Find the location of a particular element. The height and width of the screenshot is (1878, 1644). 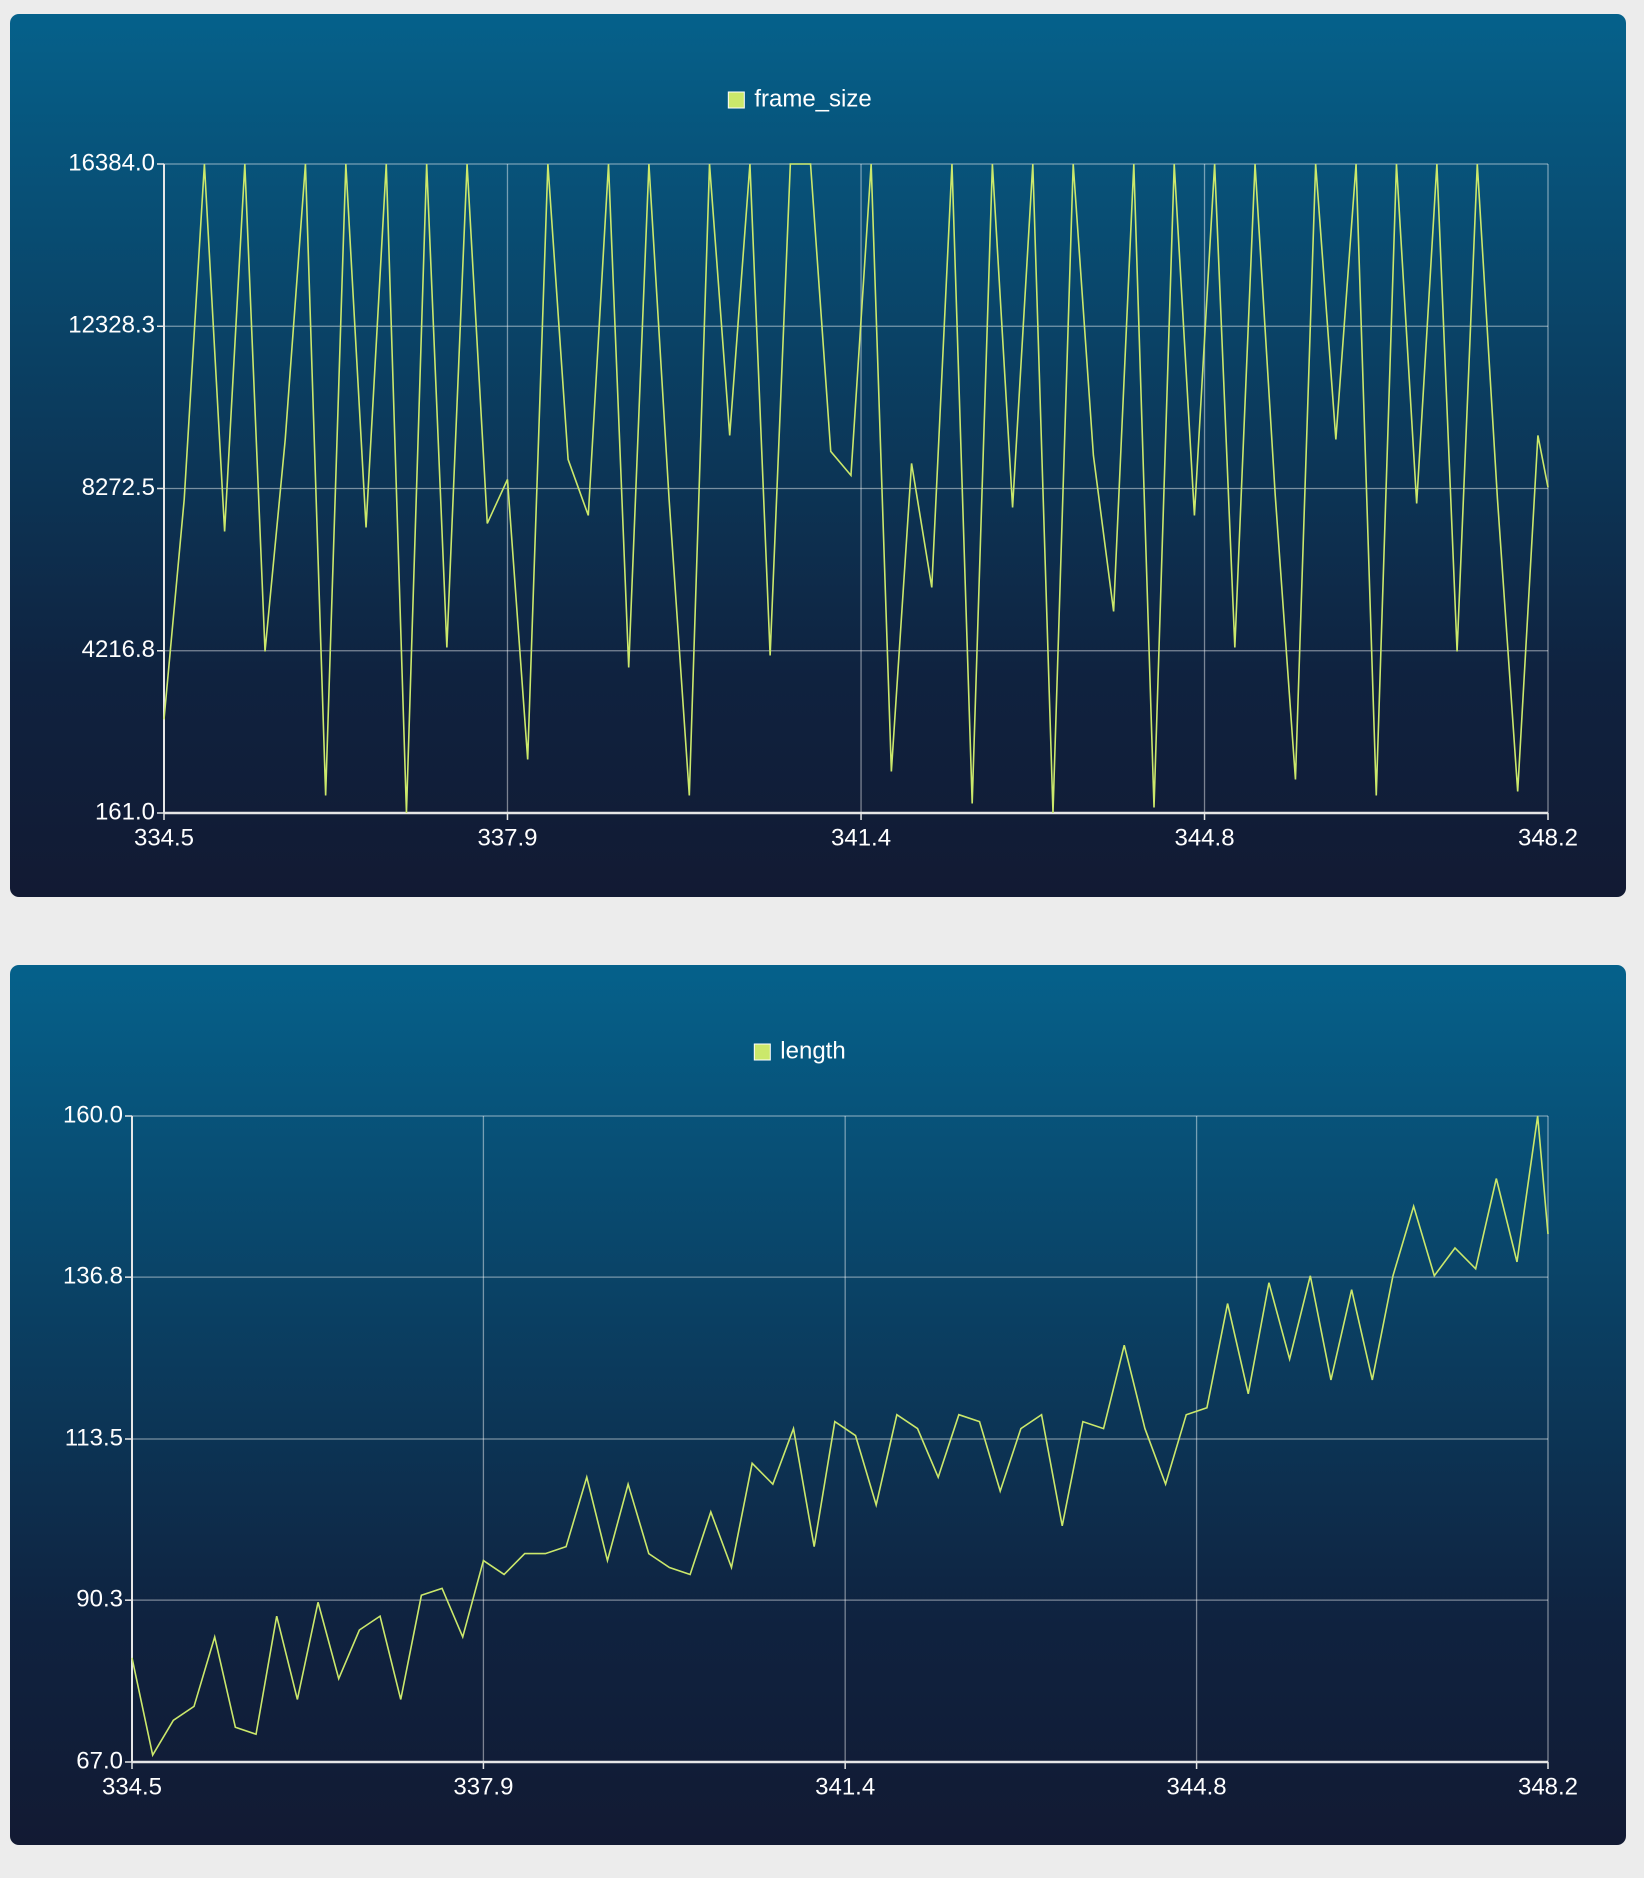

y-tick-label: 113.5 is located at coordinates (94, 1437).